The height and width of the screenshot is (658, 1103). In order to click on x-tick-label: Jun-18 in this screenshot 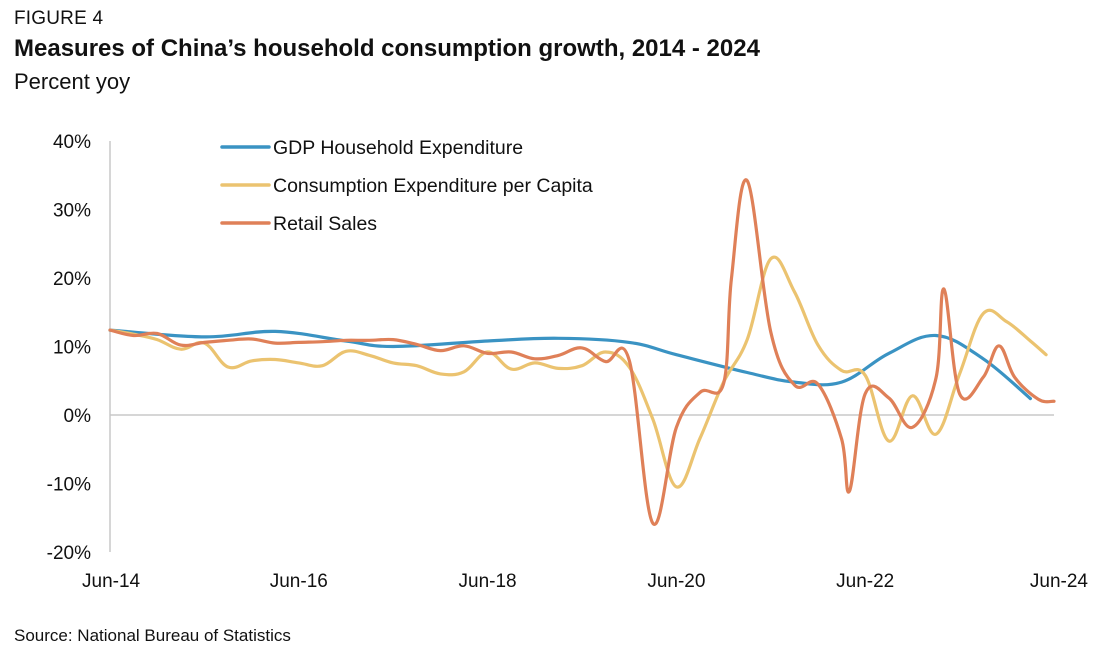, I will do `click(488, 581)`.